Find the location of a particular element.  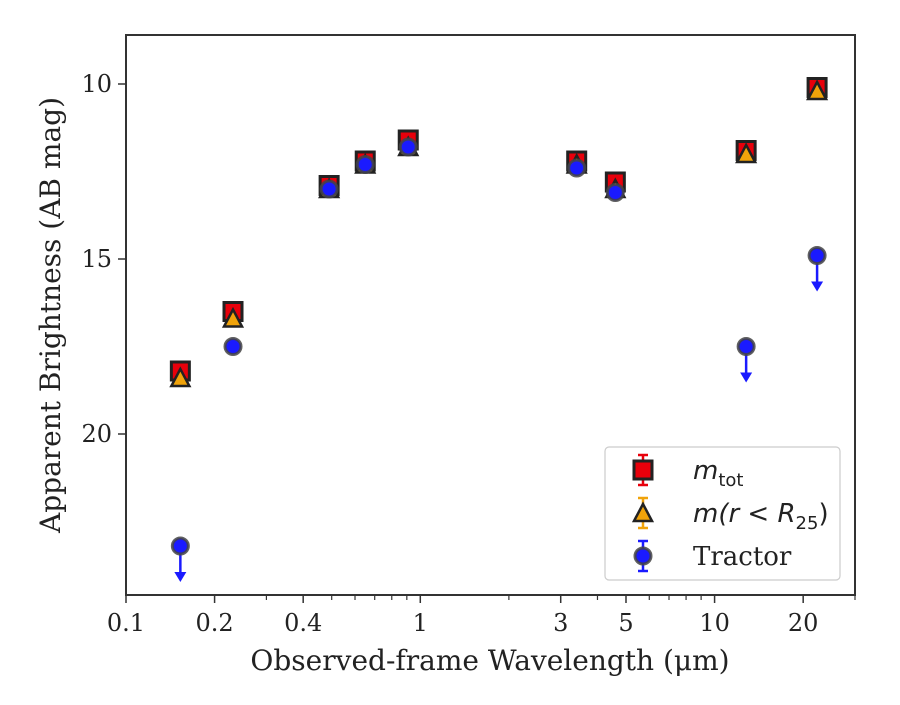

legend-label: Tractor is located at coordinates (742, 557).